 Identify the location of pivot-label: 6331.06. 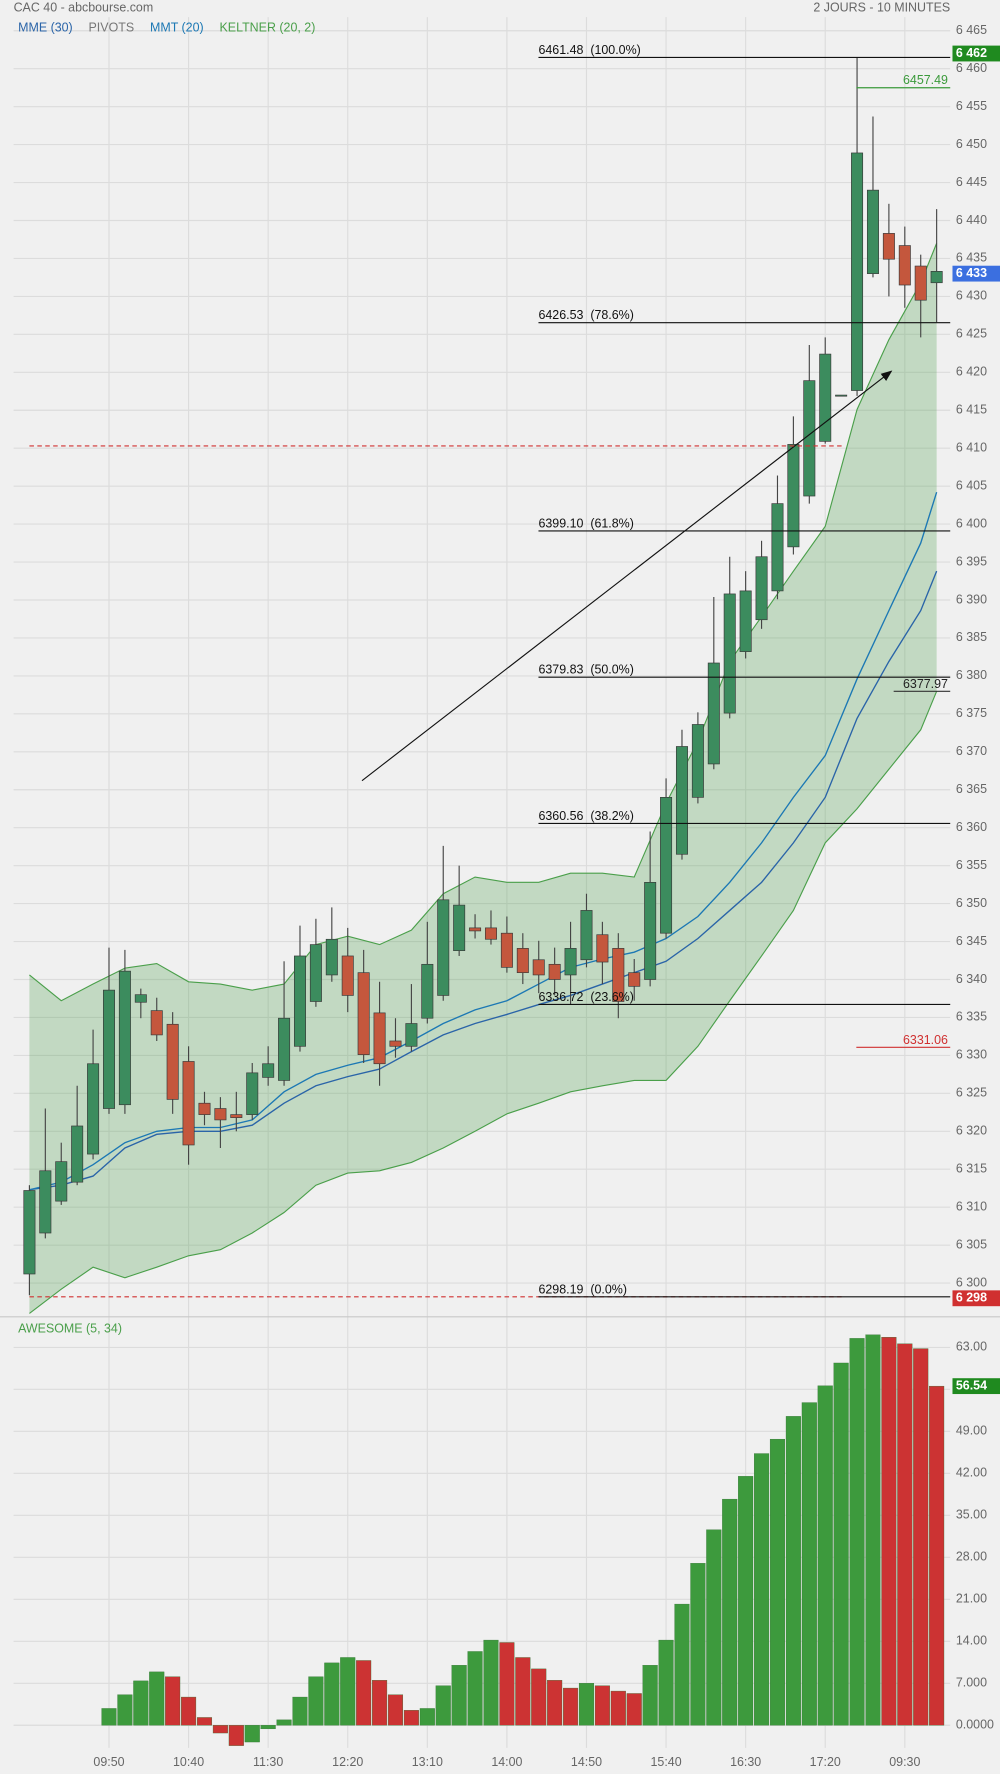
(925, 1040).